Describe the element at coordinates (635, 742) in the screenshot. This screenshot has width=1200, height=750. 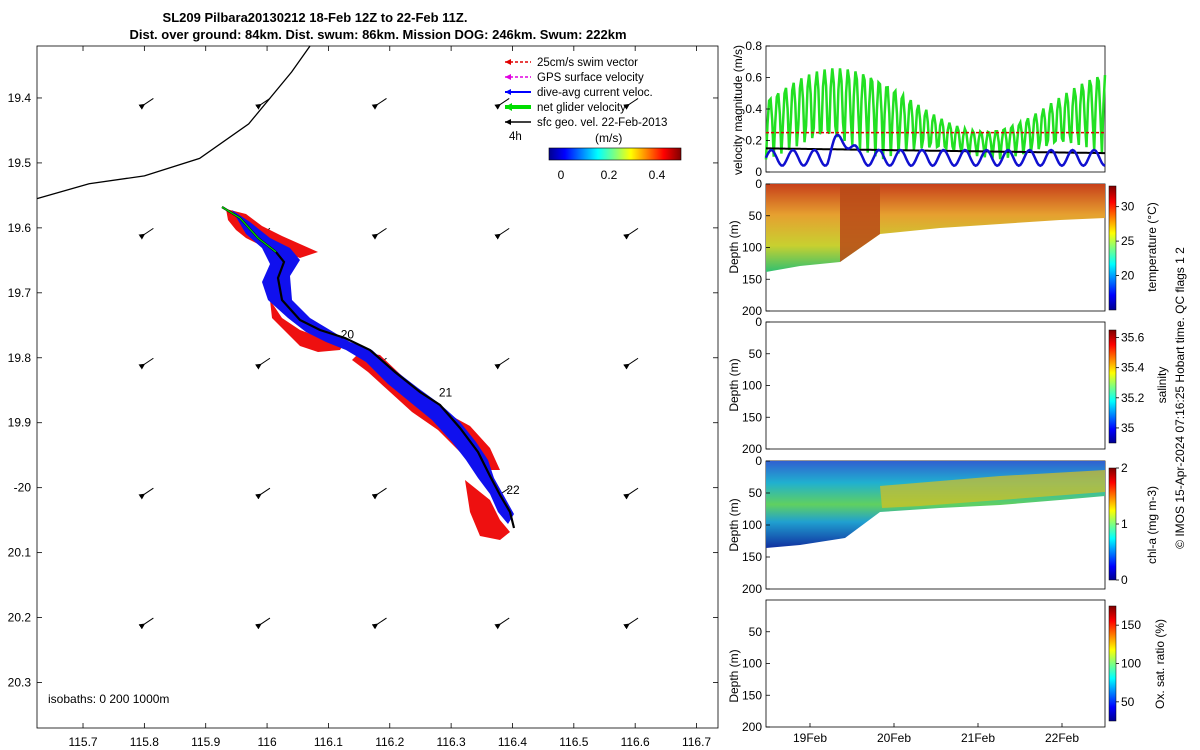
I see `map-x-tick-label: 116.6` at that location.